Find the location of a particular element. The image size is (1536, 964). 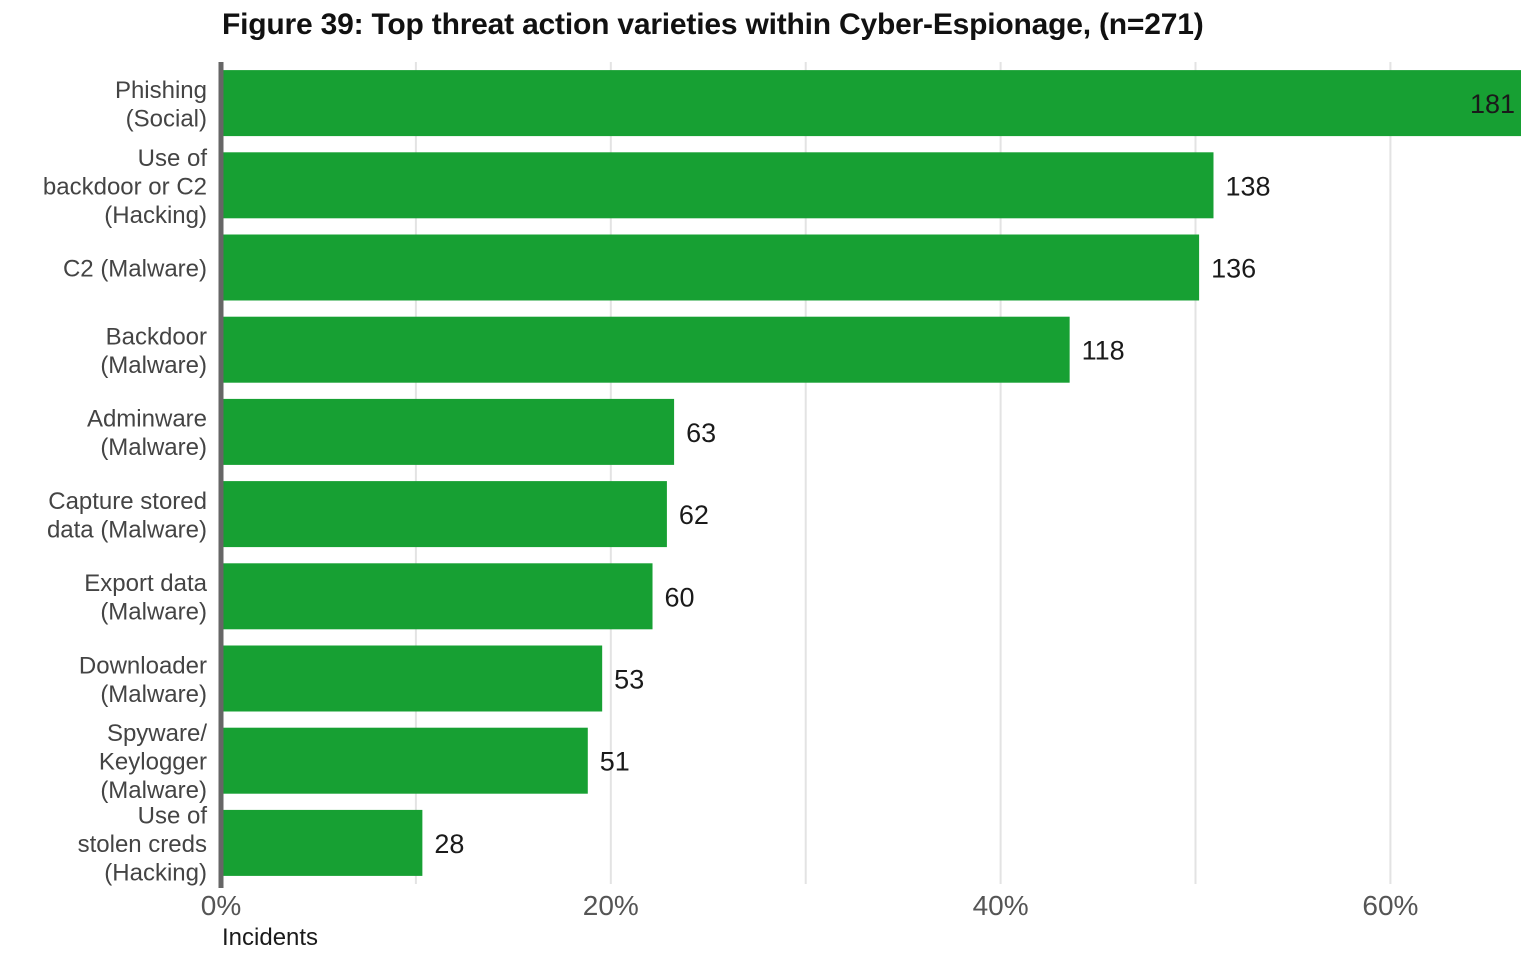

data-label: 53 is located at coordinates (629, 680).